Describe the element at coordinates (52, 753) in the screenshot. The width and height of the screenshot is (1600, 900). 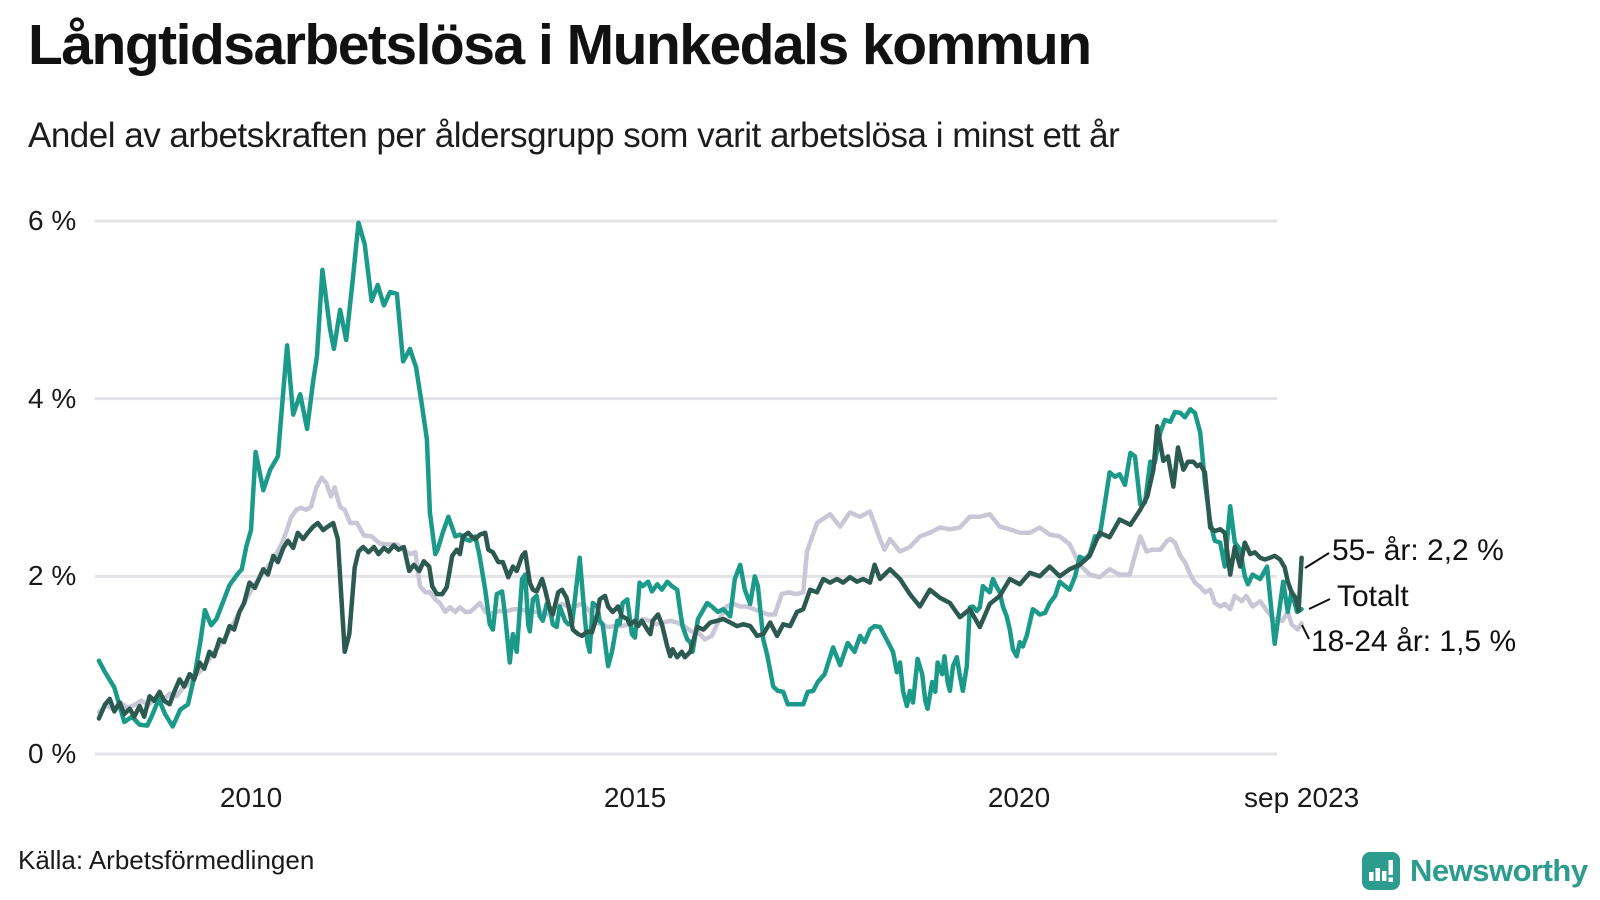
I see `y-tick-label-0: 0 %` at that location.